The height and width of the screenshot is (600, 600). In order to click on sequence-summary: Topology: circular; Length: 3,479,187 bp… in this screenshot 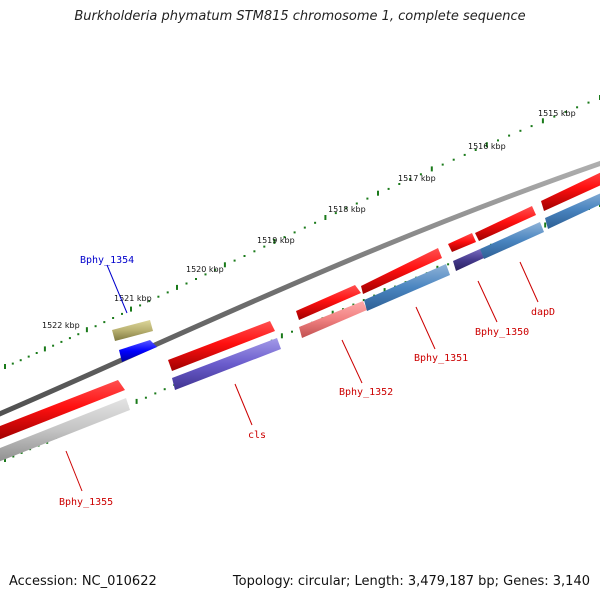, I will do `click(411, 581)`.